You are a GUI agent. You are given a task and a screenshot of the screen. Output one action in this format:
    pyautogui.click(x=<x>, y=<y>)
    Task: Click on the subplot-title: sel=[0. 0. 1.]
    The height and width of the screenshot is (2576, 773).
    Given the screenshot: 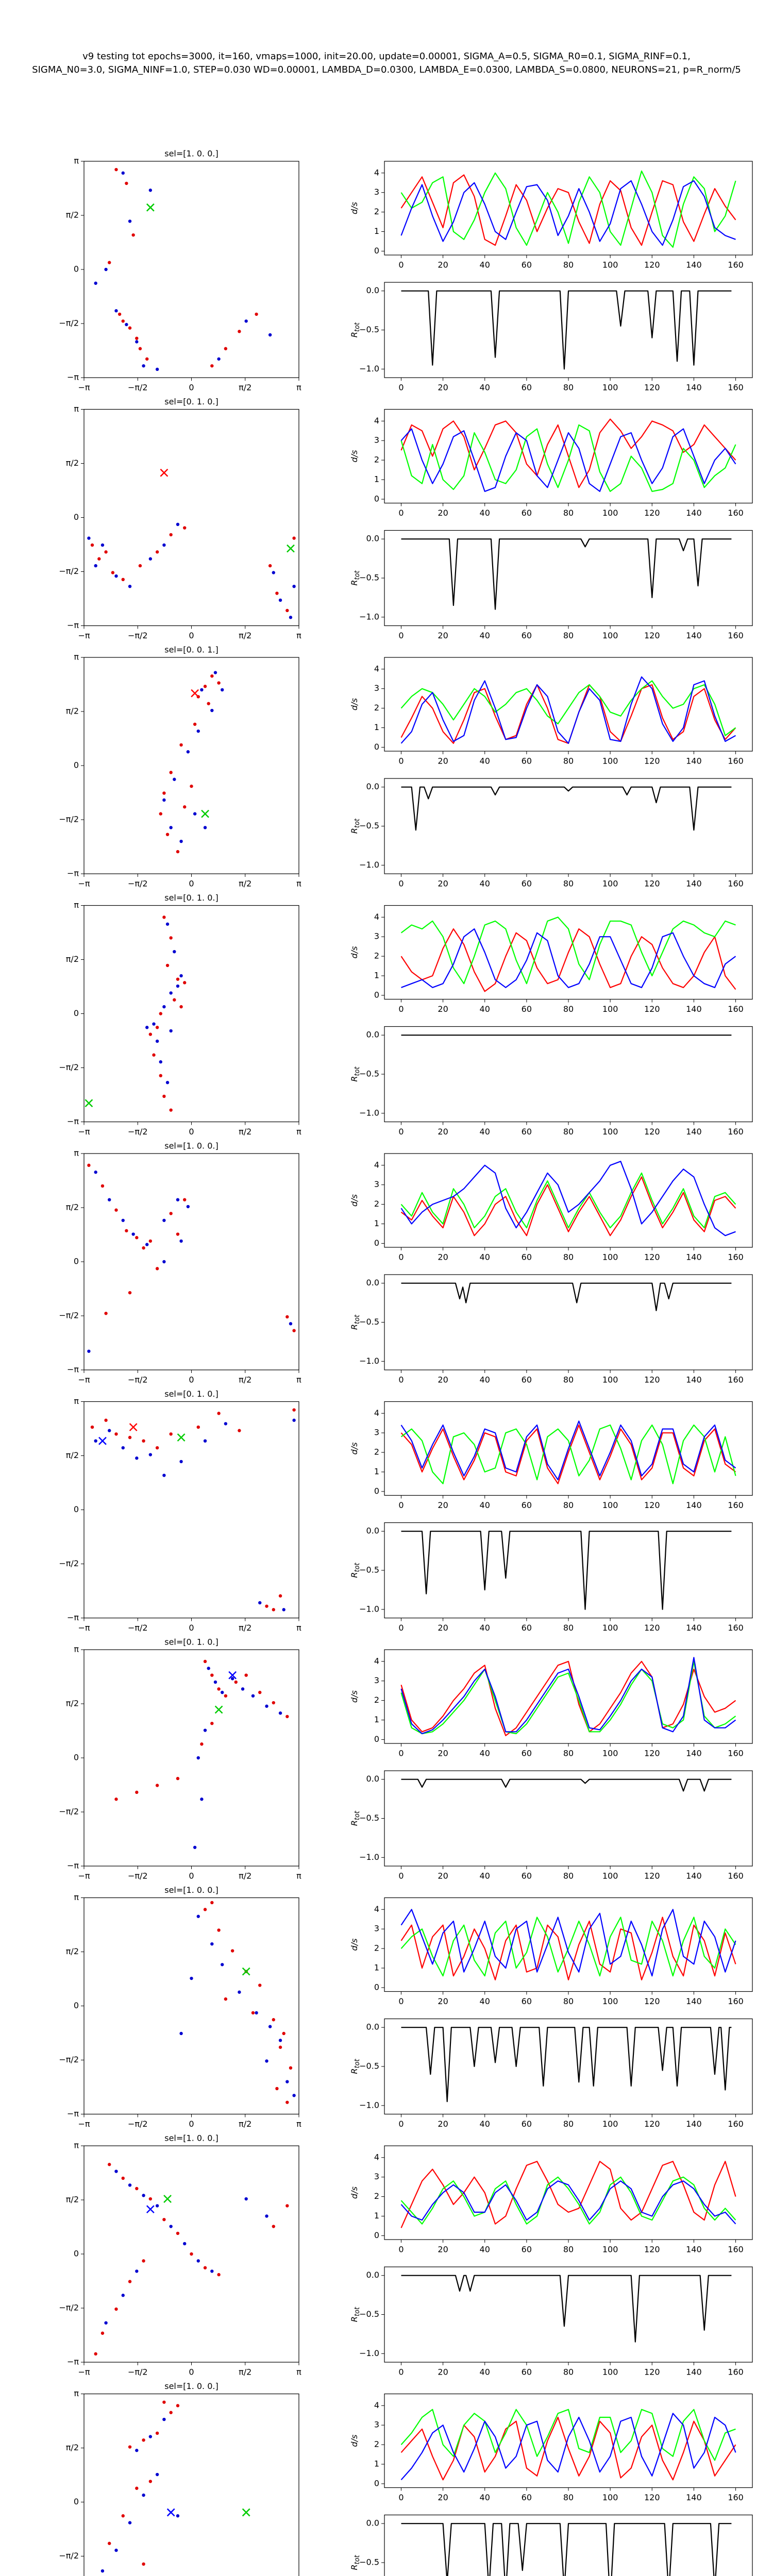 What is the action you would take?
    pyautogui.click(x=191, y=650)
    